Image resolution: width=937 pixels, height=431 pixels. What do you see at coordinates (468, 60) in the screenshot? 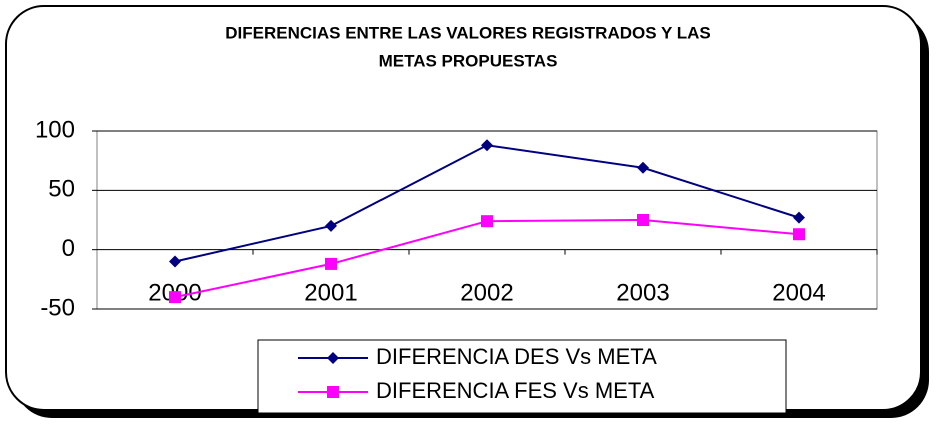
I see `chart-title: METAS PROPUESTAS` at bounding box center [468, 60].